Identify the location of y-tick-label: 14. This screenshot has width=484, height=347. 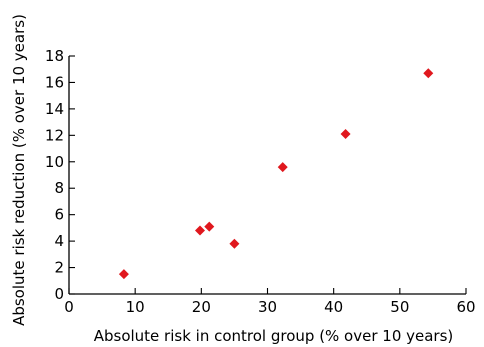
(54, 109).